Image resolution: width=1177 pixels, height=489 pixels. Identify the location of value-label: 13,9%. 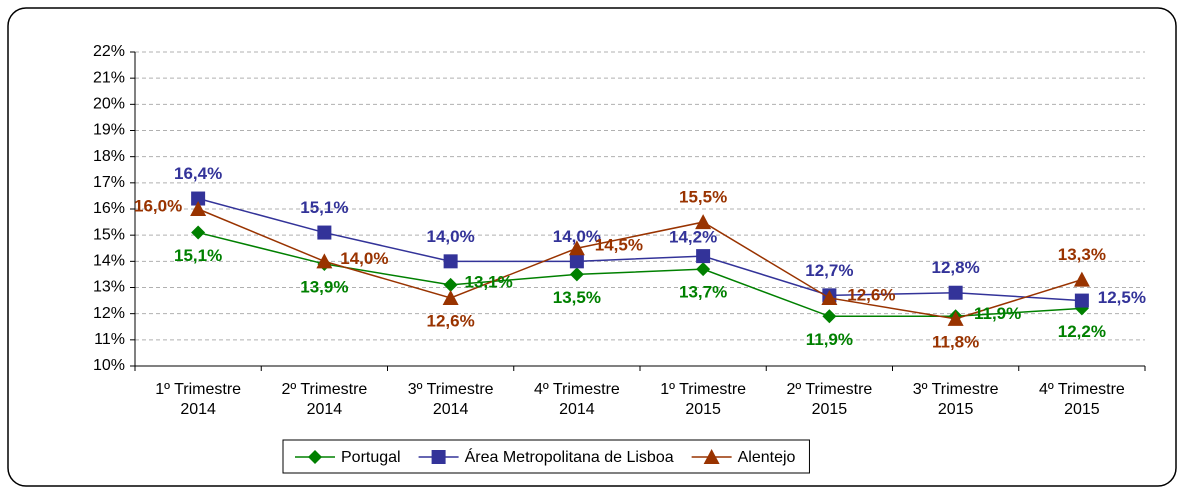
(324, 286).